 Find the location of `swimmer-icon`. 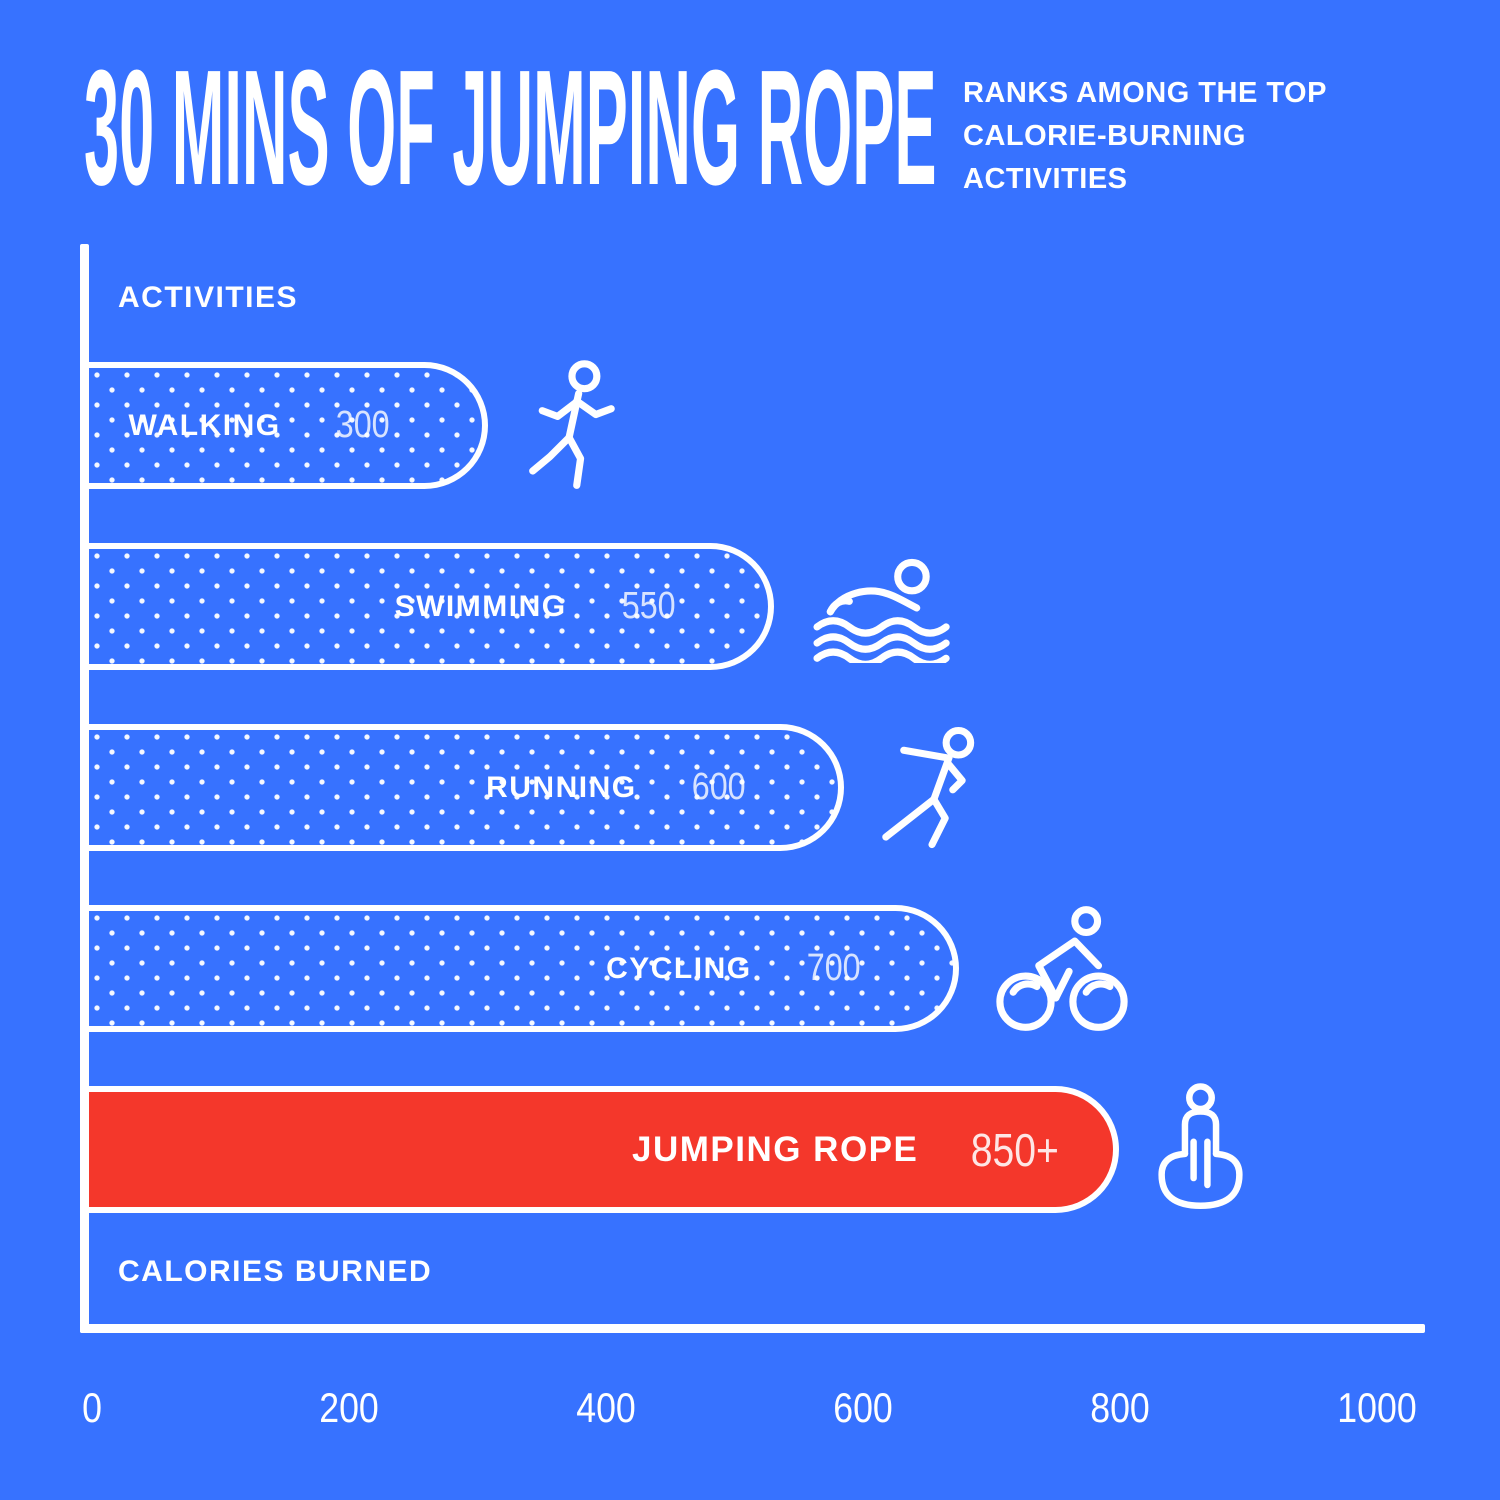

swimmer-icon is located at coordinates (881, 610).